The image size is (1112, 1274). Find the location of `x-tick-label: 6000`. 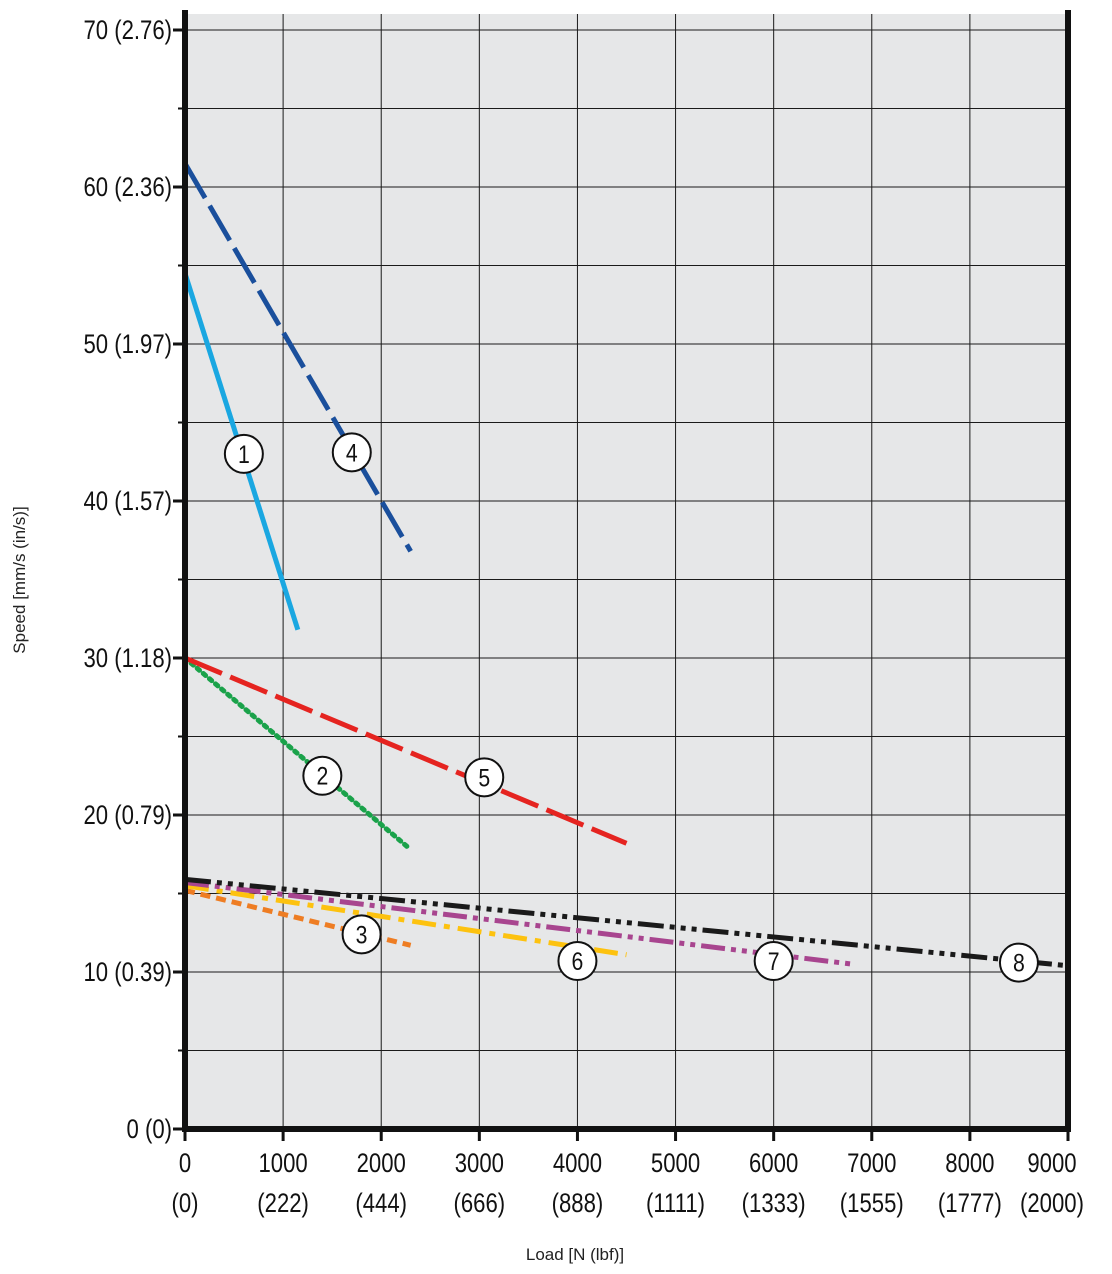

x-tick-label: 6000 is located at coordinates (773, 1164).